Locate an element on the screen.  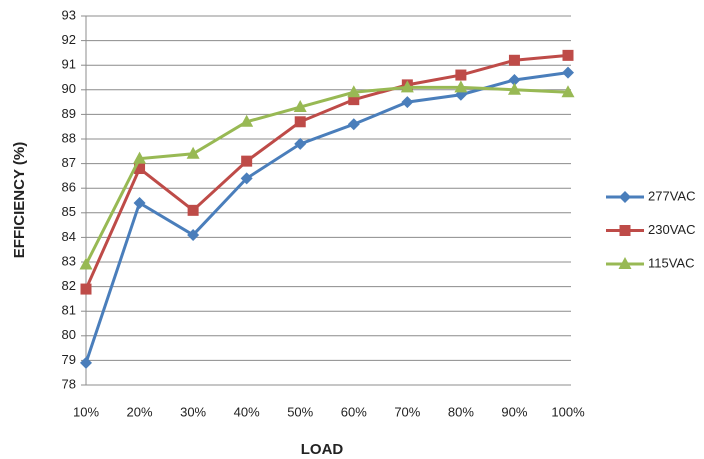
y-tick-label: 82 is located at coordinates (69, 285).